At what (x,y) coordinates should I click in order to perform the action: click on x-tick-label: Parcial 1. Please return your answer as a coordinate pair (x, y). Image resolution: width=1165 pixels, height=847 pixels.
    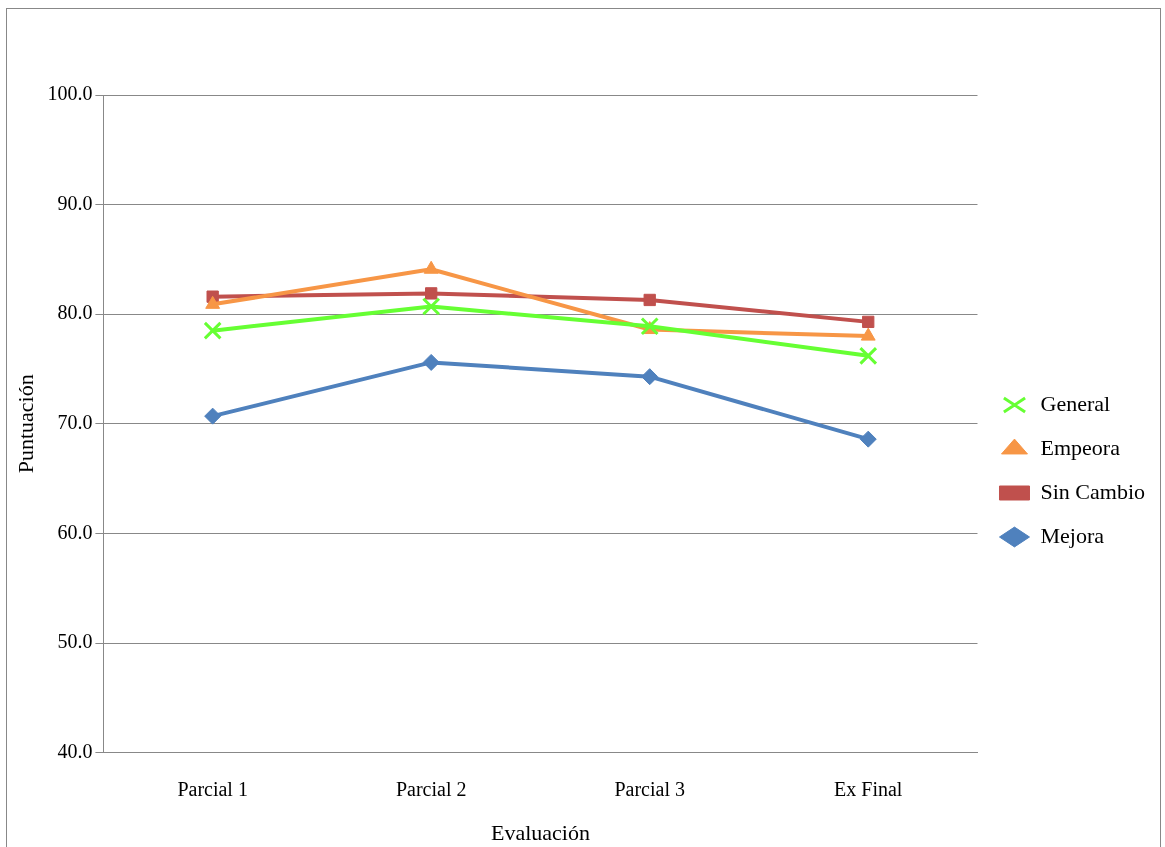
    Looking at the image, I should click on (212, 788).